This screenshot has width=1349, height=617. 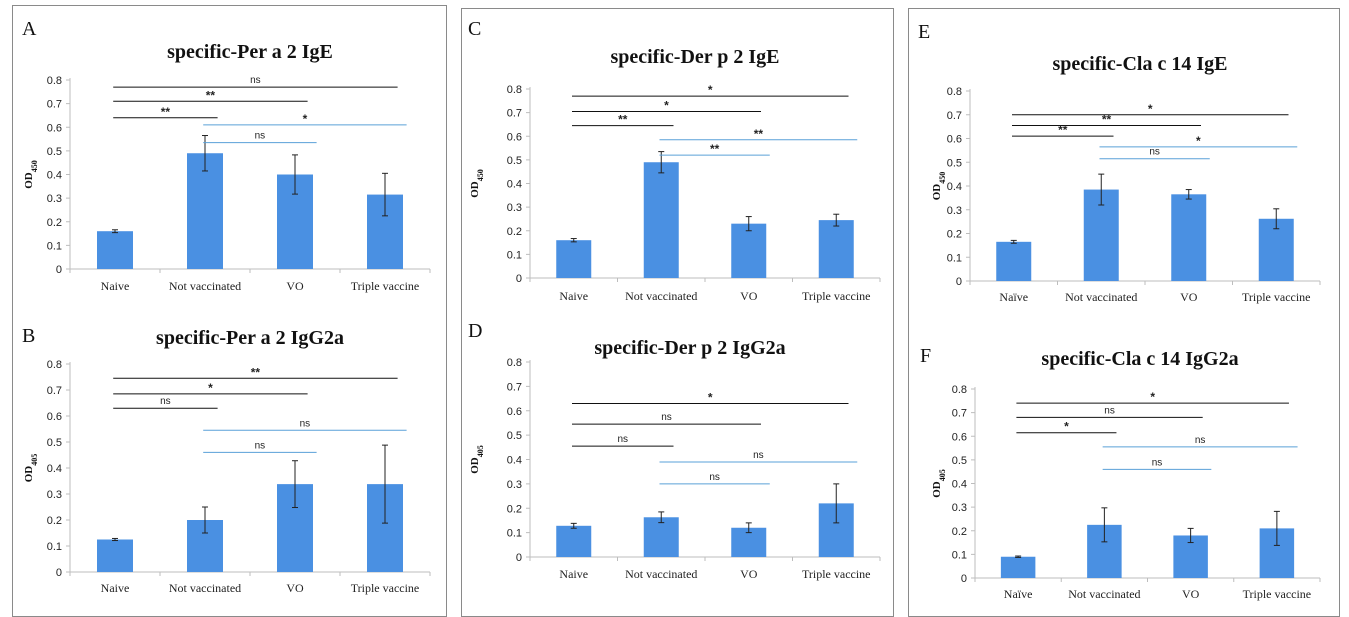 What do you see at coordinates (1013, 297) in the screenshot?
I see `category-label: Naïve` at bounding box center [1013, 297].